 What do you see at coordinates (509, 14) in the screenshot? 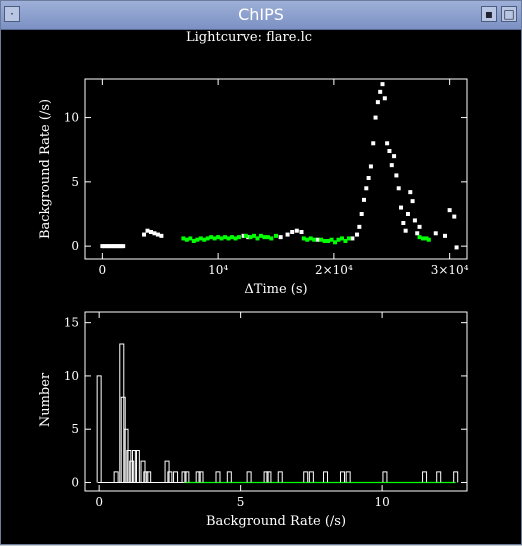
I see `maximize-icon: □` at bounding box center [509, 14].